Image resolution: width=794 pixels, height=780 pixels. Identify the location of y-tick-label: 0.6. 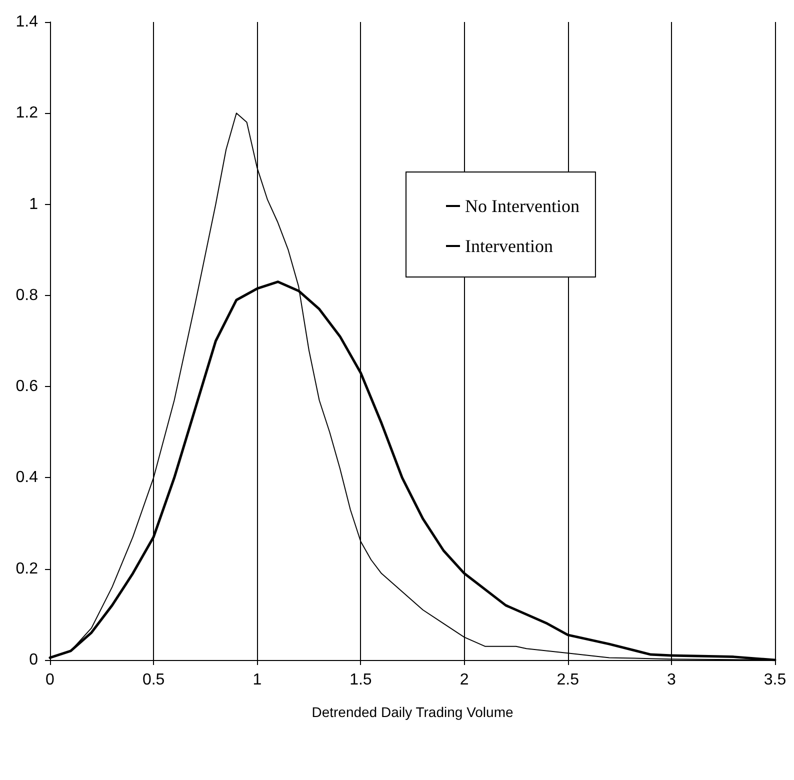
(27, 387).